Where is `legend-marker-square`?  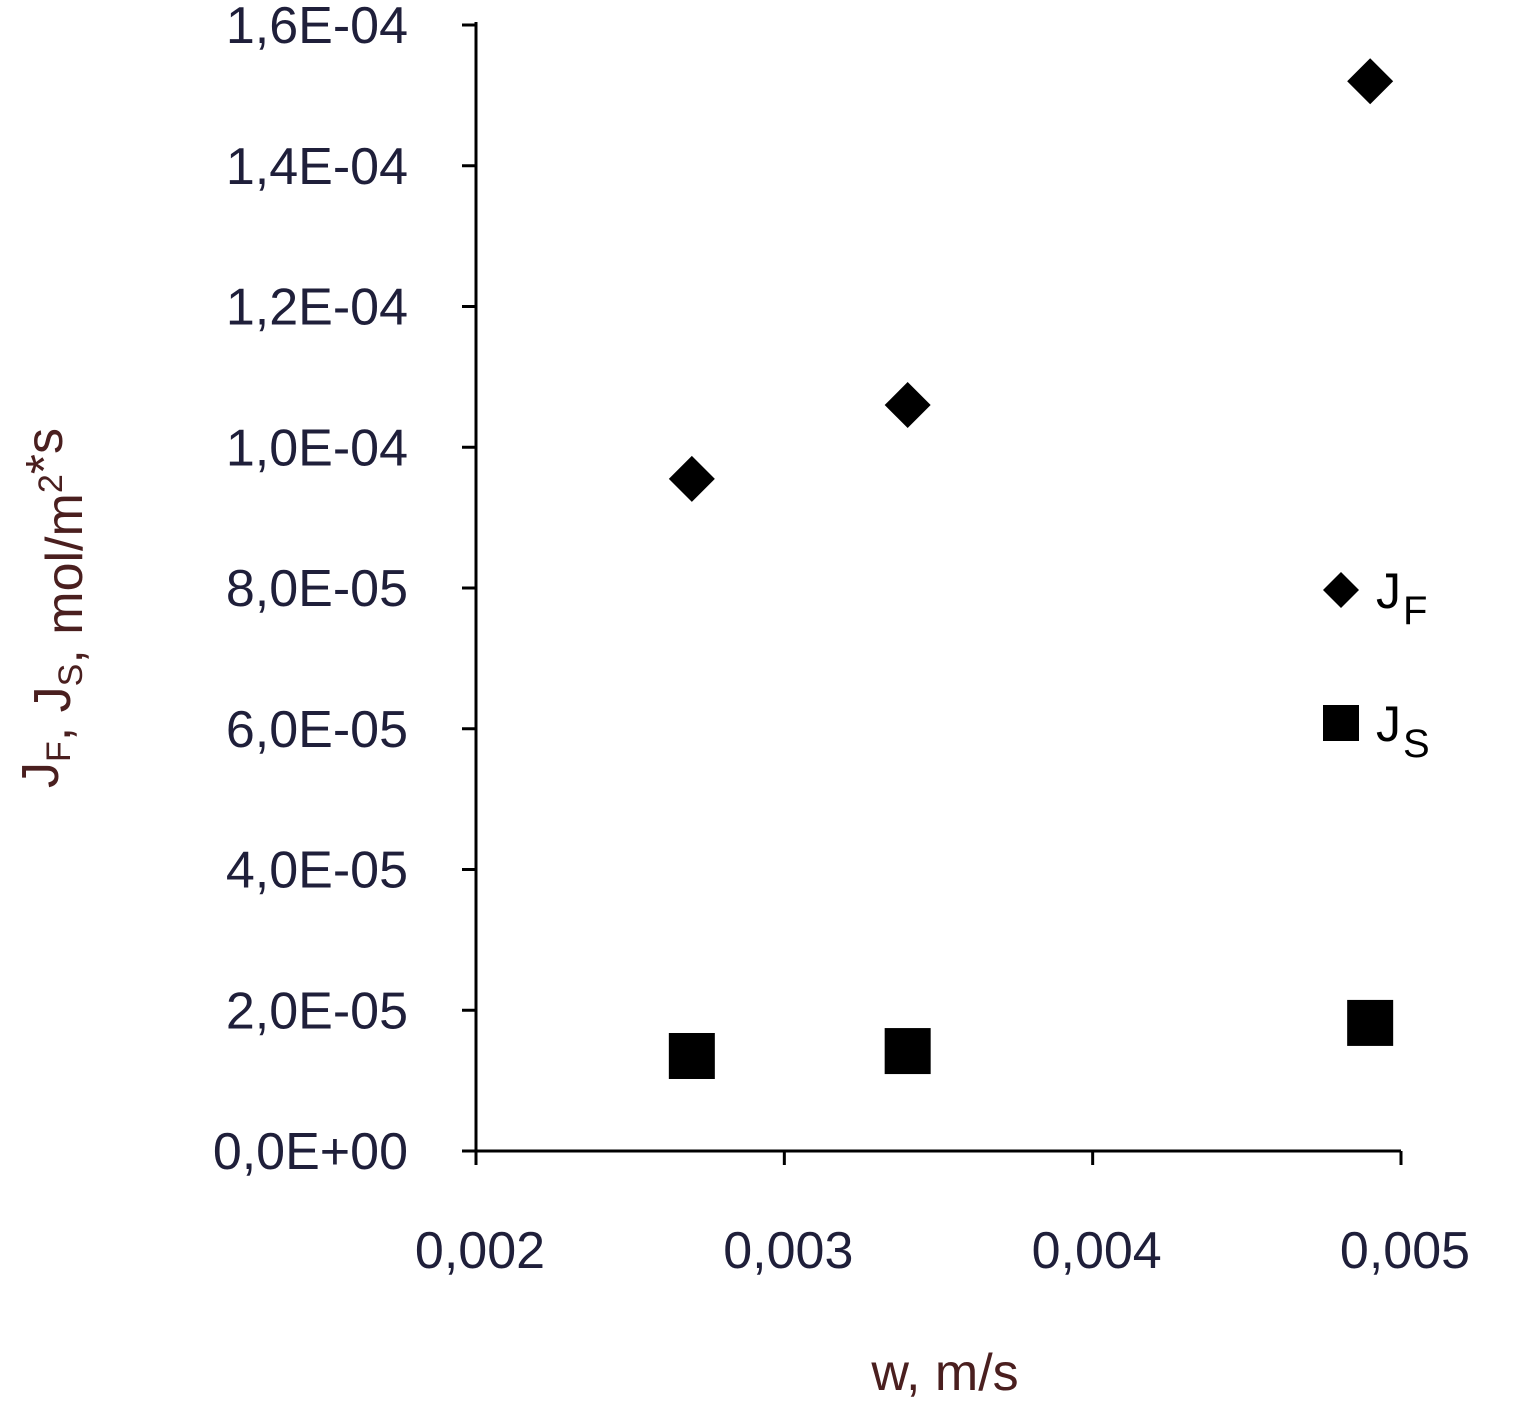 legend-marker-square is located at coordinates (1341, 723).